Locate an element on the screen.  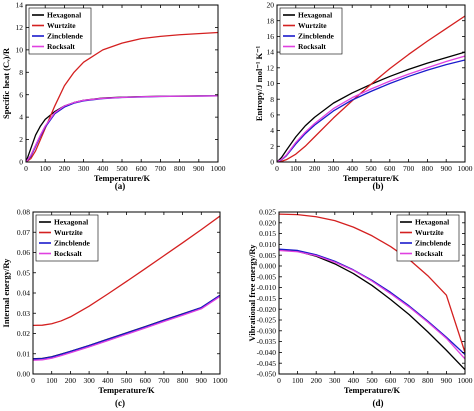
y-axis-label: Specific heat (Cᵥ)/R is located at coordinates (6, 83).